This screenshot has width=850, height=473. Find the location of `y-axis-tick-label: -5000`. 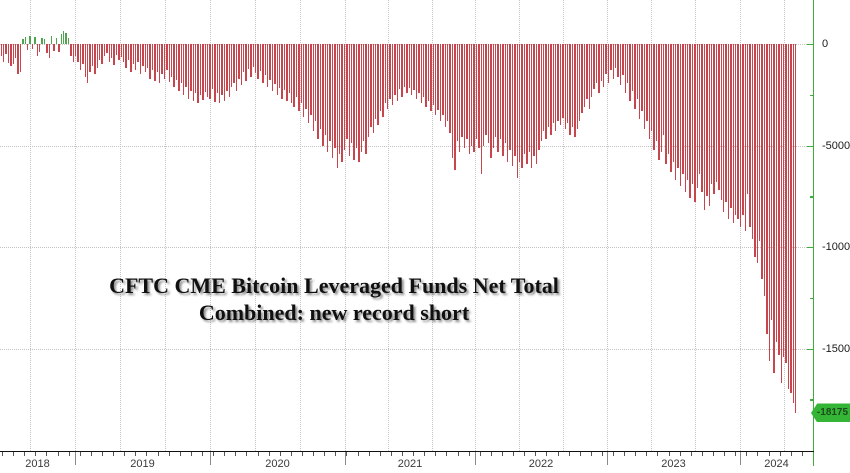

y-axis-tick-label: -5000 is located at coordinates (836, 145).